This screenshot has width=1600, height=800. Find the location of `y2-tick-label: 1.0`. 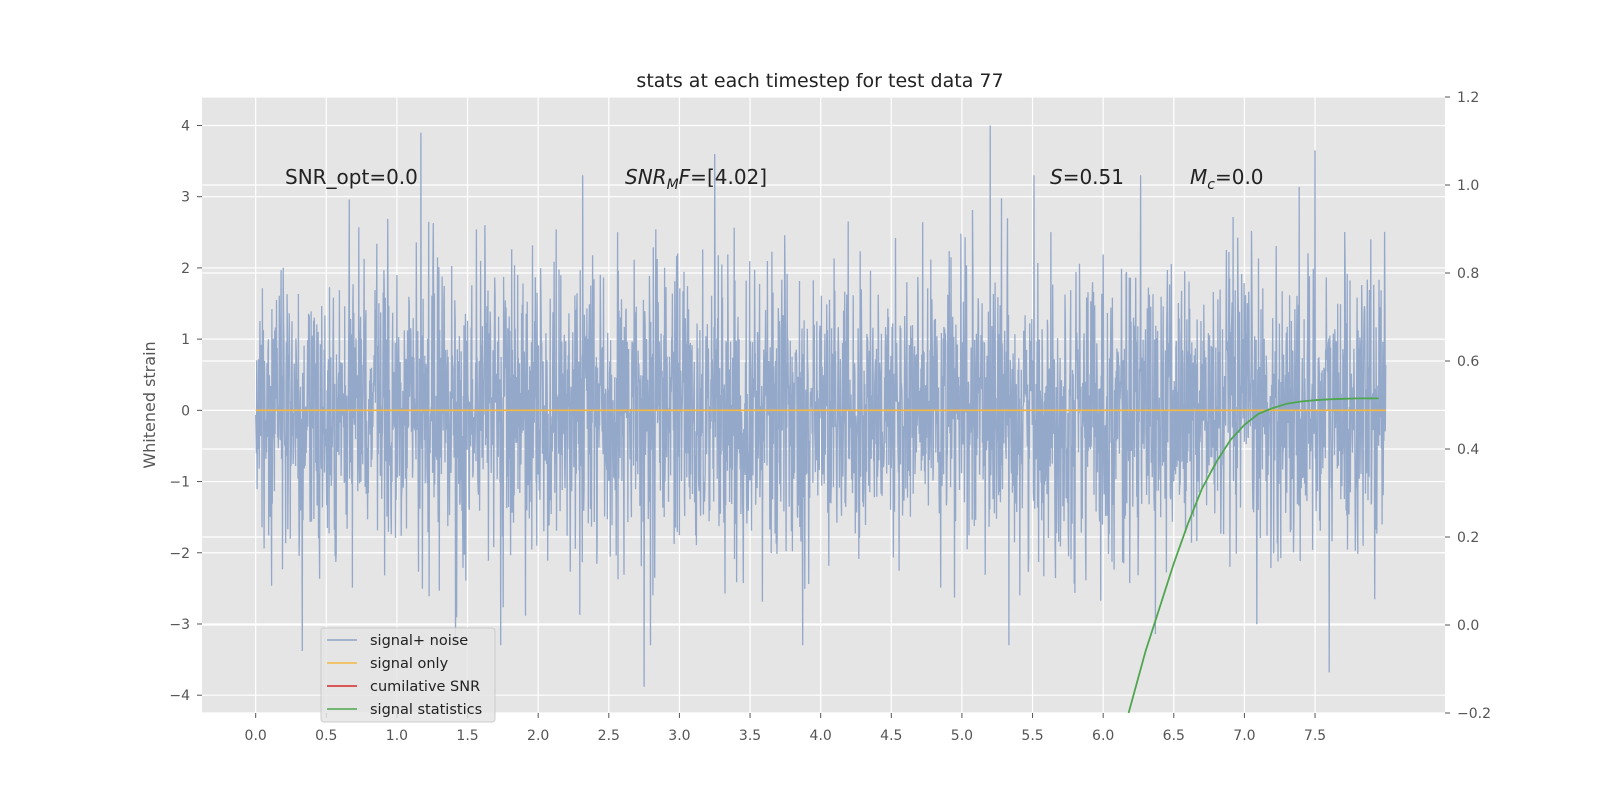

y2-tick-label: 1.0 is located at coordinates (1468, 186).